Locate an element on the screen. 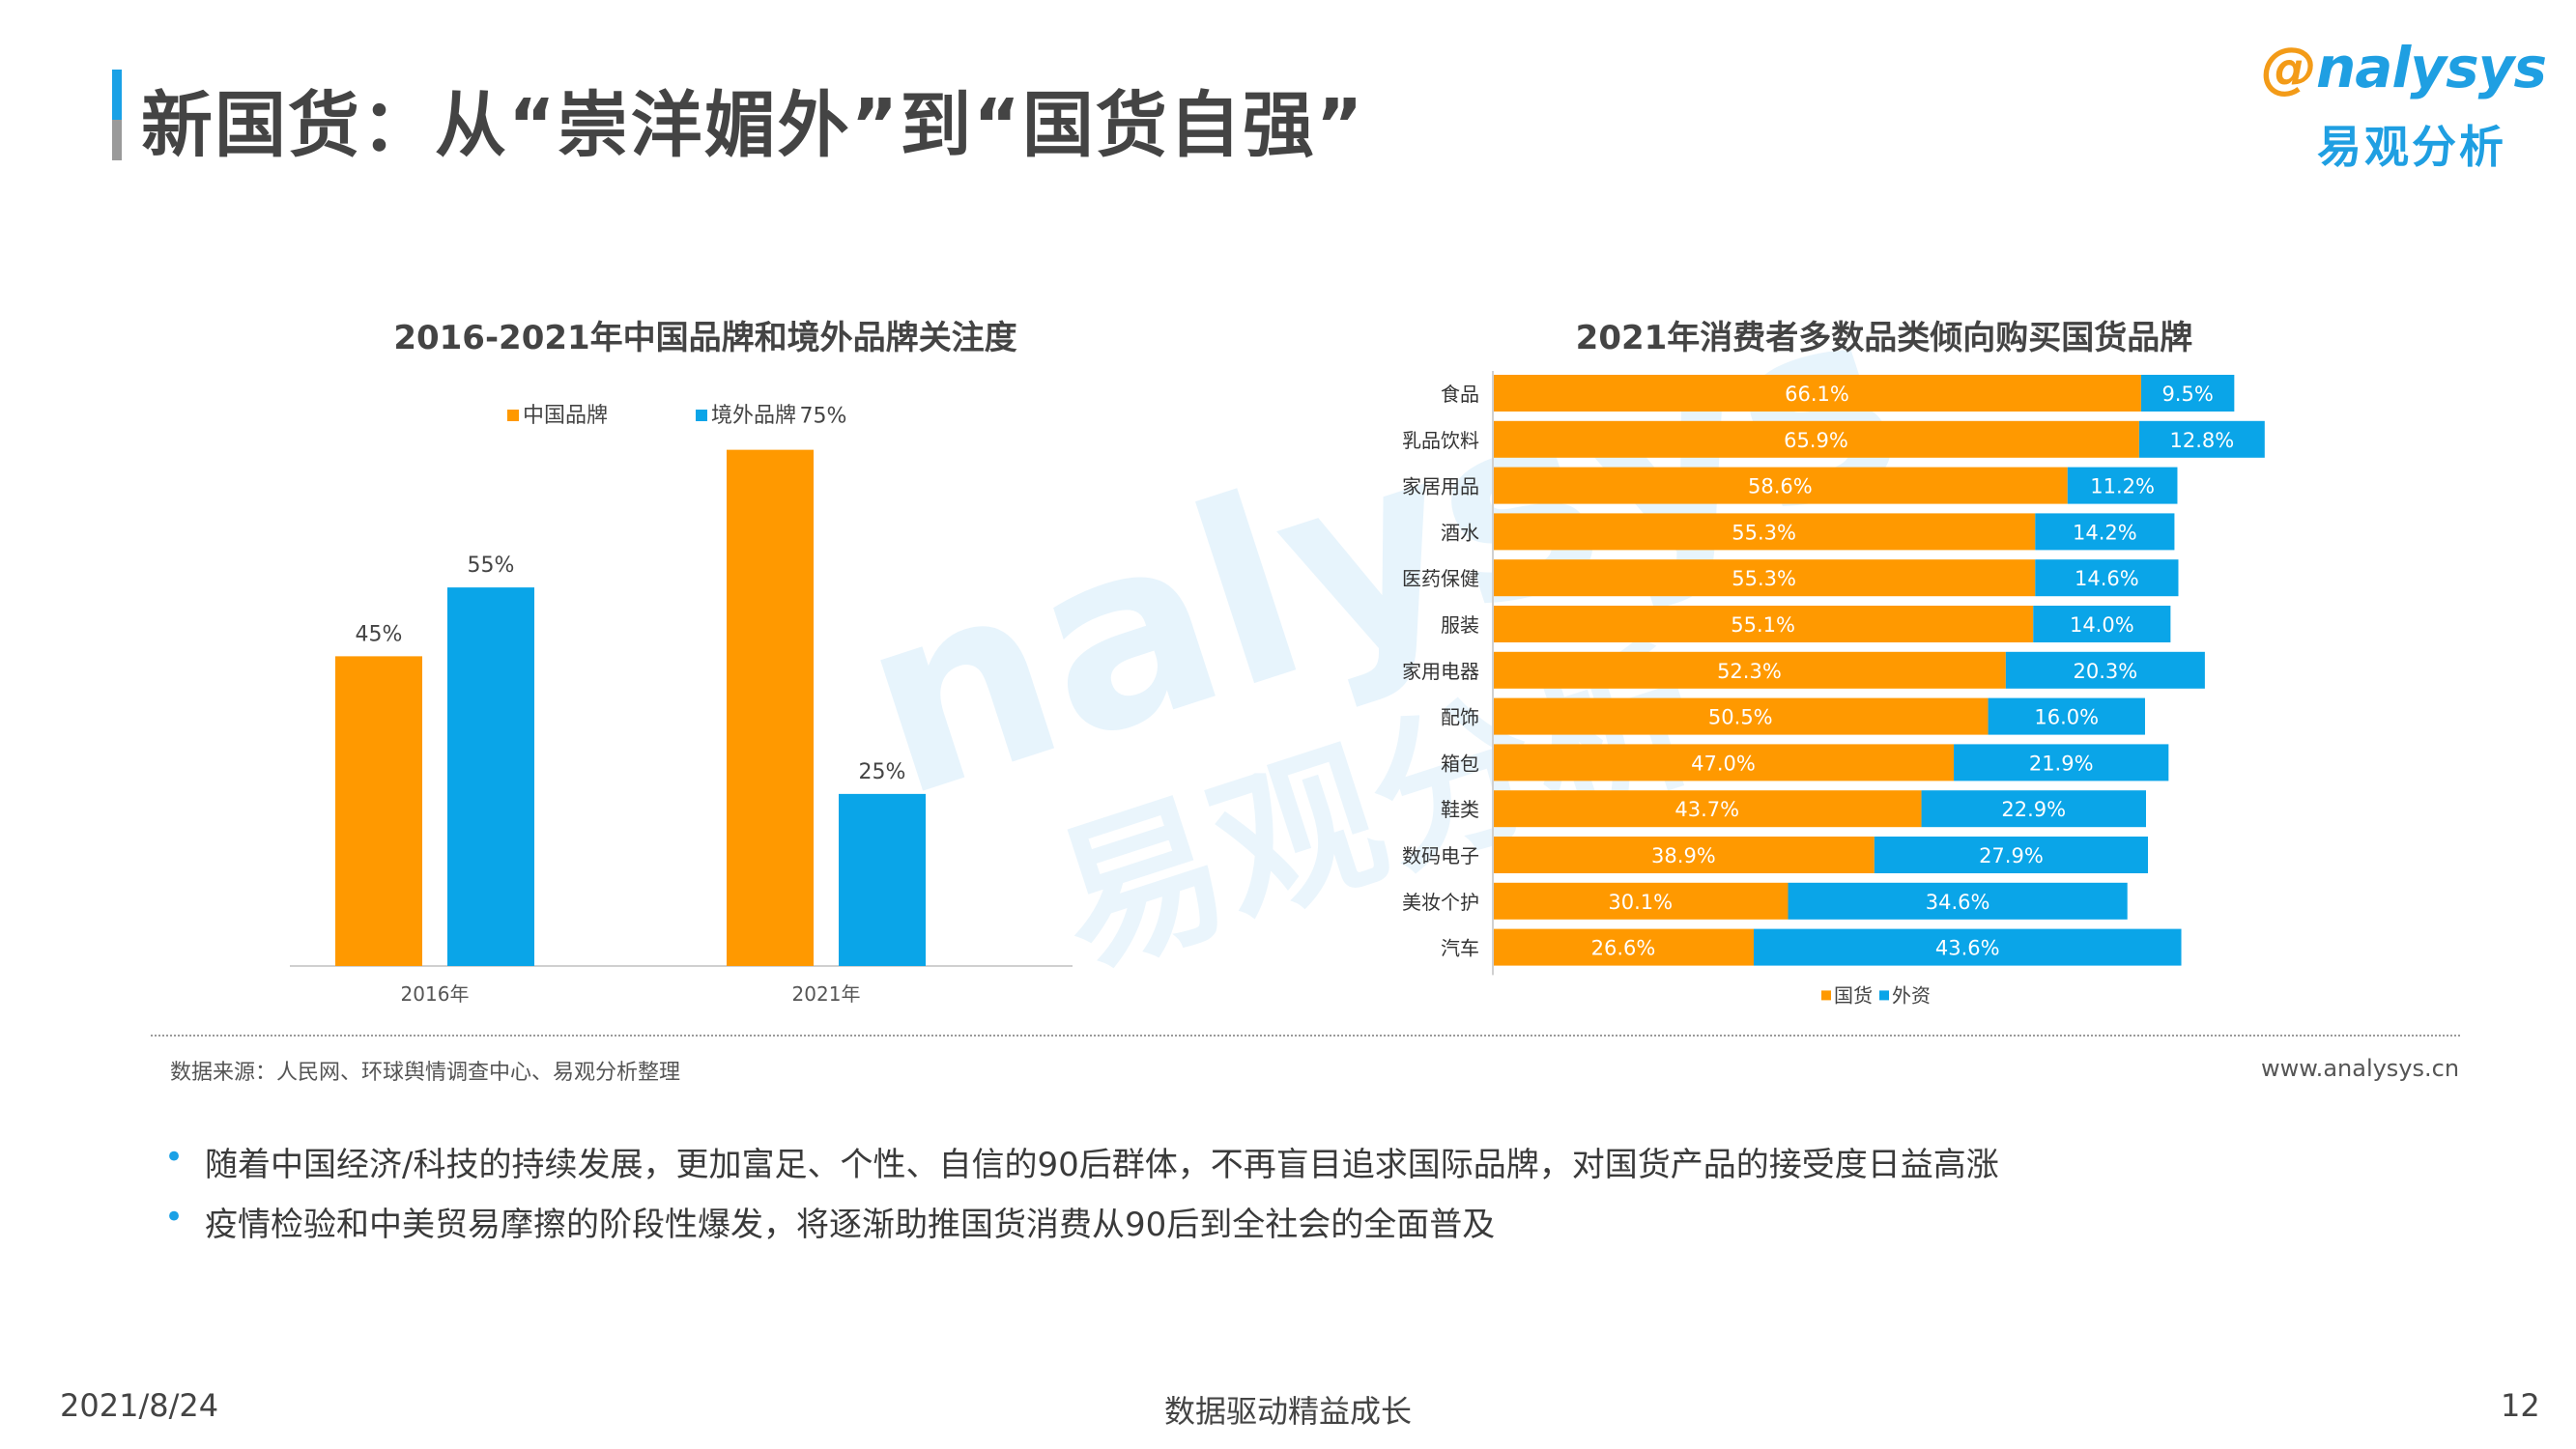  footer-date: 2021/8/24 is located at coordinates (140, 1405).